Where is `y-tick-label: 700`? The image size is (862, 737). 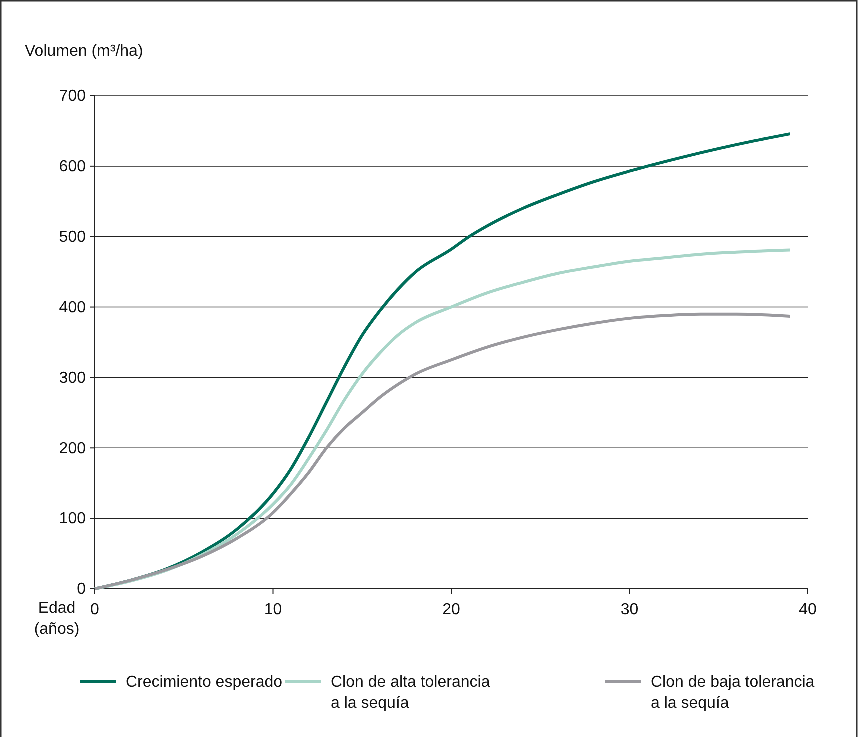 y-tick-label: 700 is located at coordinates (72, 97).